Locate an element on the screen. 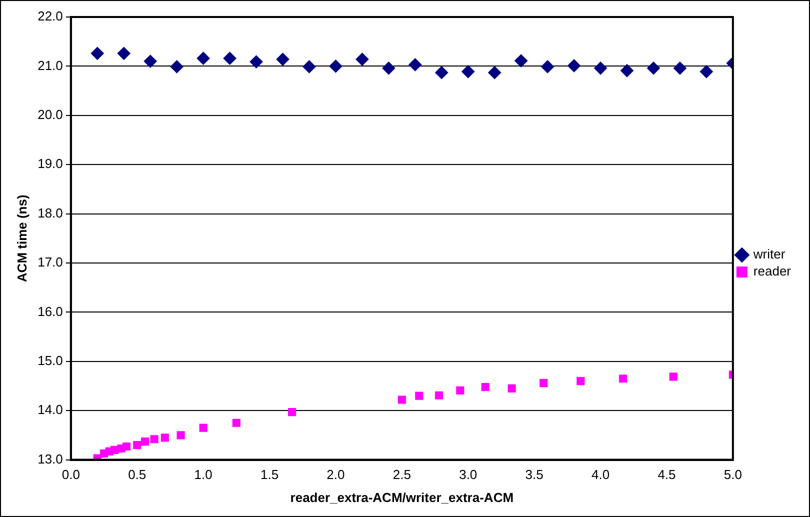 Image resolution: width=810 pixels, height=517 pixels. y-tick-label: 16.0 is located at coordinates (50, 311).